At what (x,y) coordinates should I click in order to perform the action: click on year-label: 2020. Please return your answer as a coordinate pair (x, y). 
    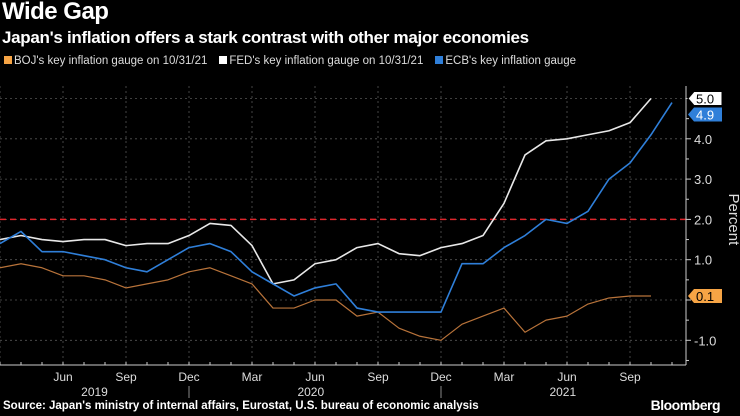
    Looking at the image, I should click on (310, 392).